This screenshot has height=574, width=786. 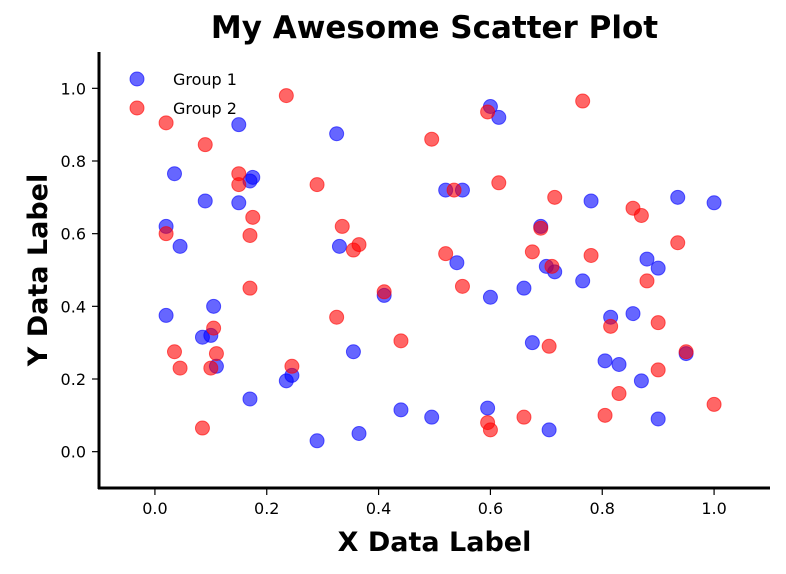 What do you see at coordinates (80, 270) in the screenshot?
I see `y-ticks: 0.0 0.2 0.4 0.6 0.8 1.0` at bounding box center [80, 270].